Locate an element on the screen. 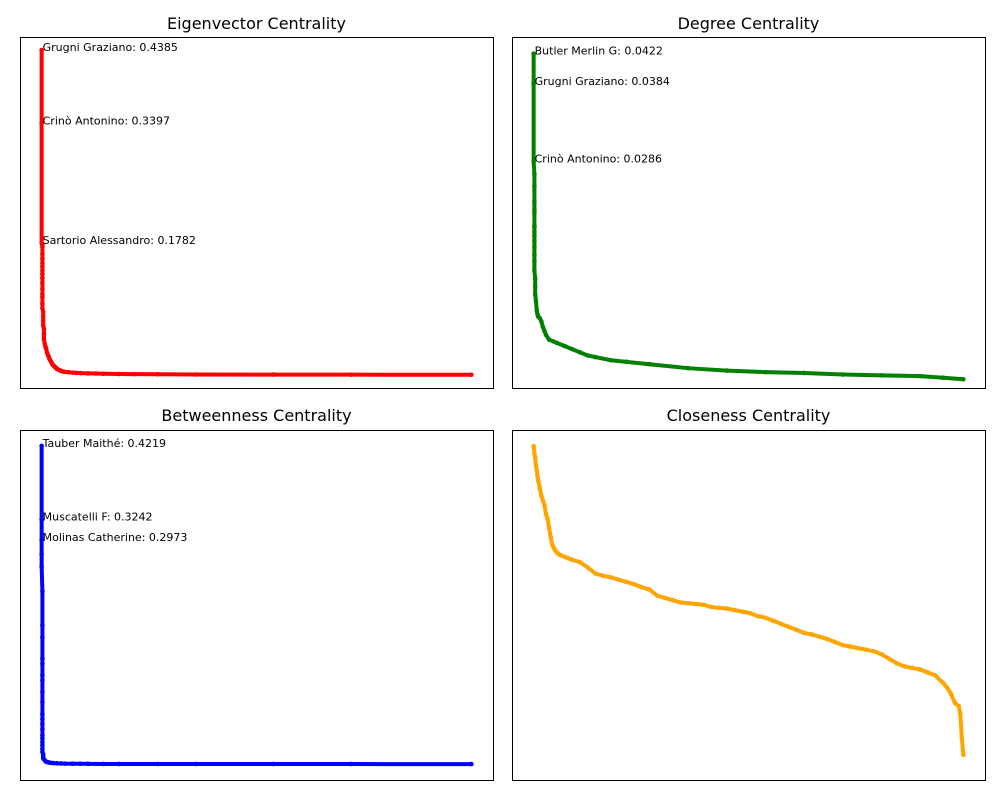 This screenshot has height=800, width=1000. annotation-eigenvector-1: Grugni Graziano: 0.4385 is located at coordinates (110, 47).